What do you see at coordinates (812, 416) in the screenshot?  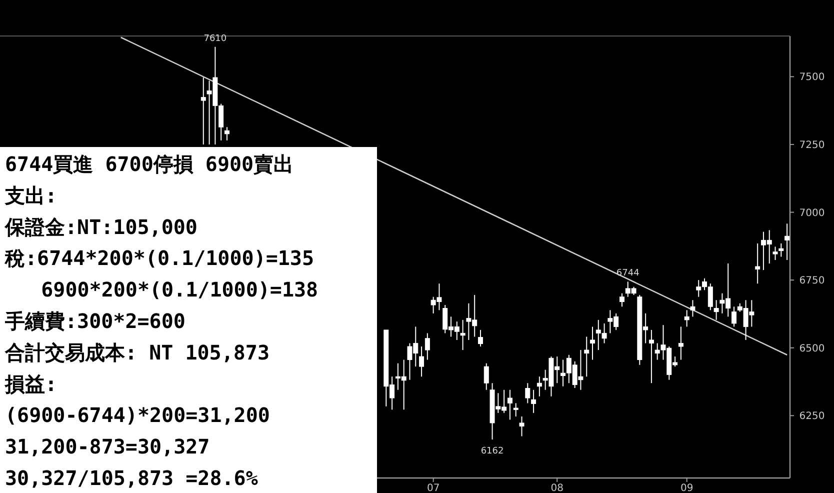 I see `y-tick-label: 6250` at bounding box center [812, 416].